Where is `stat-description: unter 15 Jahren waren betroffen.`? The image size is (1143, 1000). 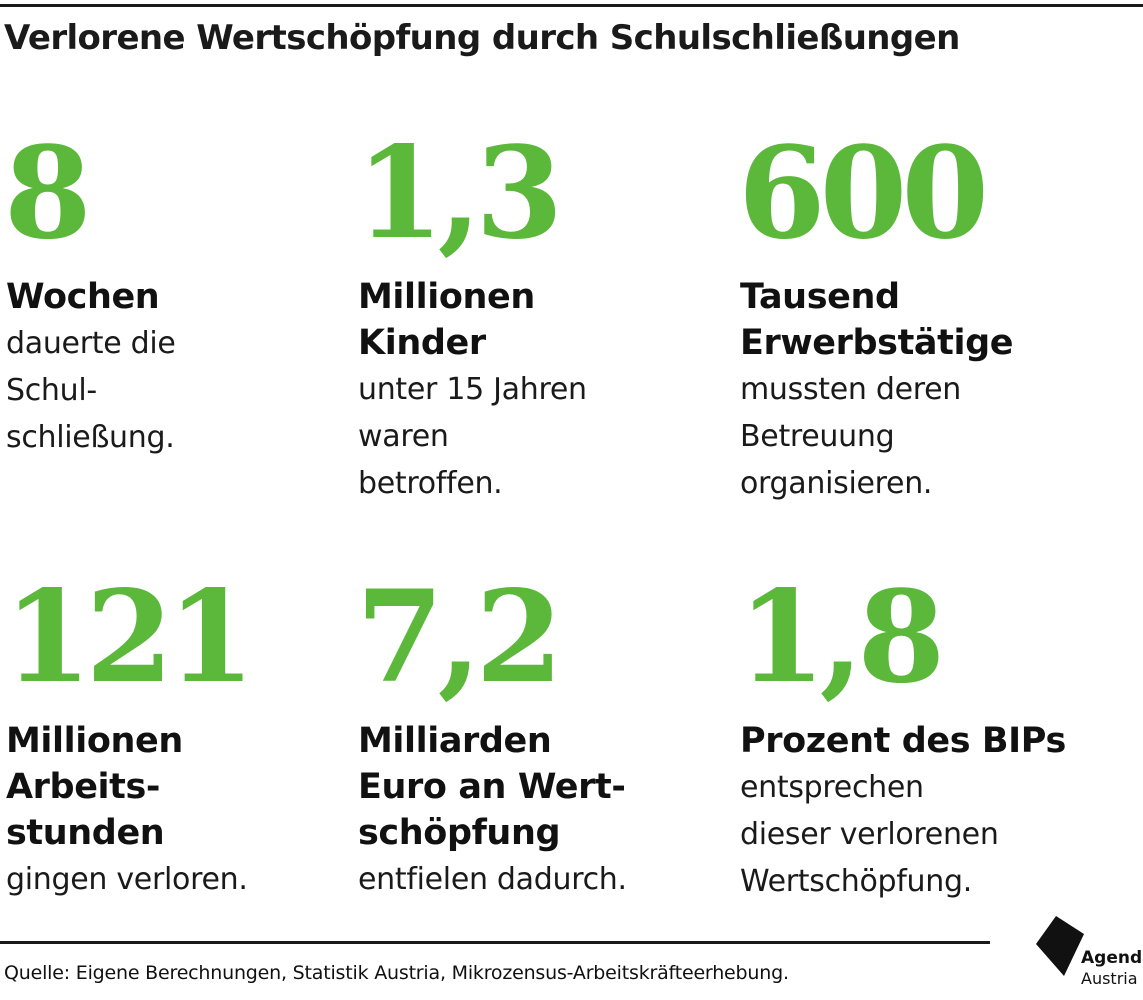
stat-description: unter 15 Jahren waren betroffen. is located at coordinates (472, 436).